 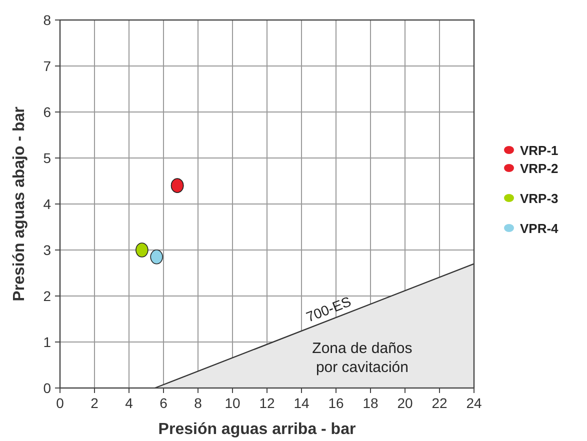 I want to click on x-tick-label: 10, so click(x=232, y=403).